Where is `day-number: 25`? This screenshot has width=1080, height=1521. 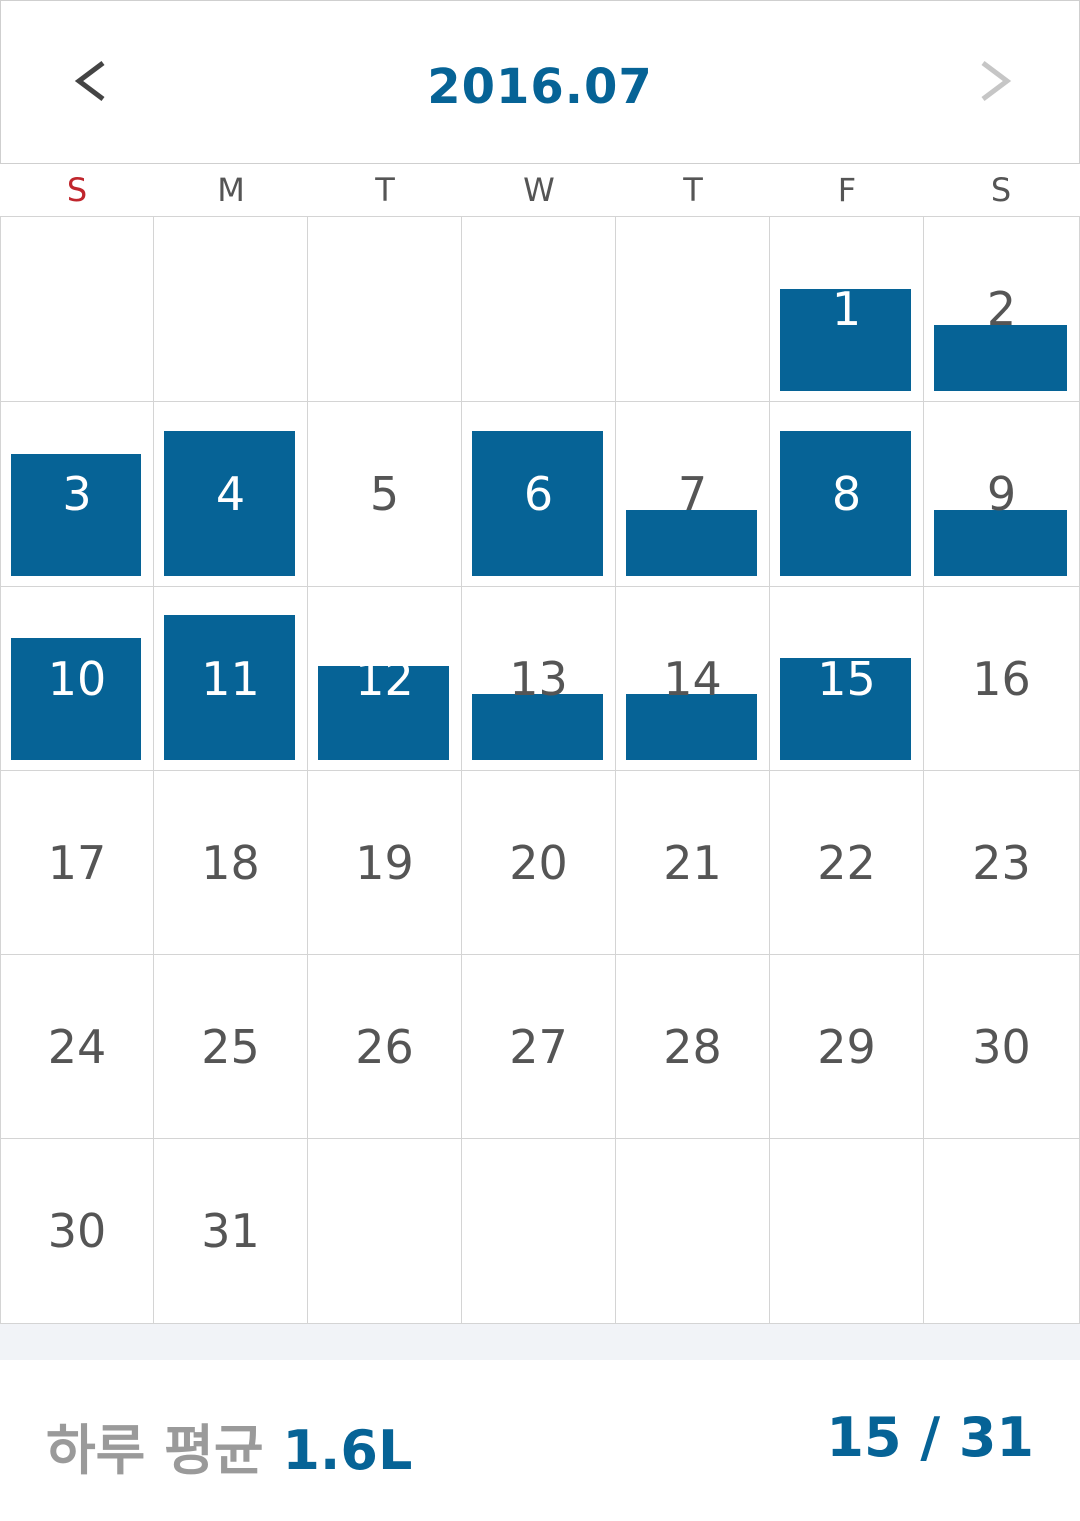 day-number: 25 is located at coordinates (230, 1046).